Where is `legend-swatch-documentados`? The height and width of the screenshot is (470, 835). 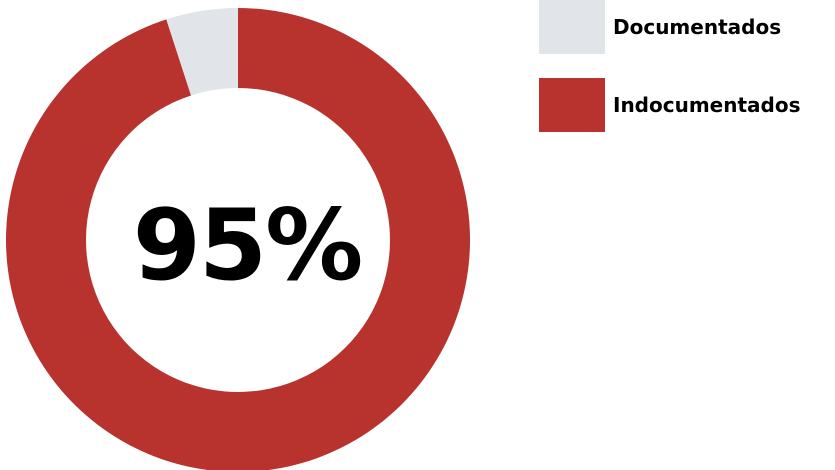 legend-swatch-documentados is located at coordinates (572, 27).